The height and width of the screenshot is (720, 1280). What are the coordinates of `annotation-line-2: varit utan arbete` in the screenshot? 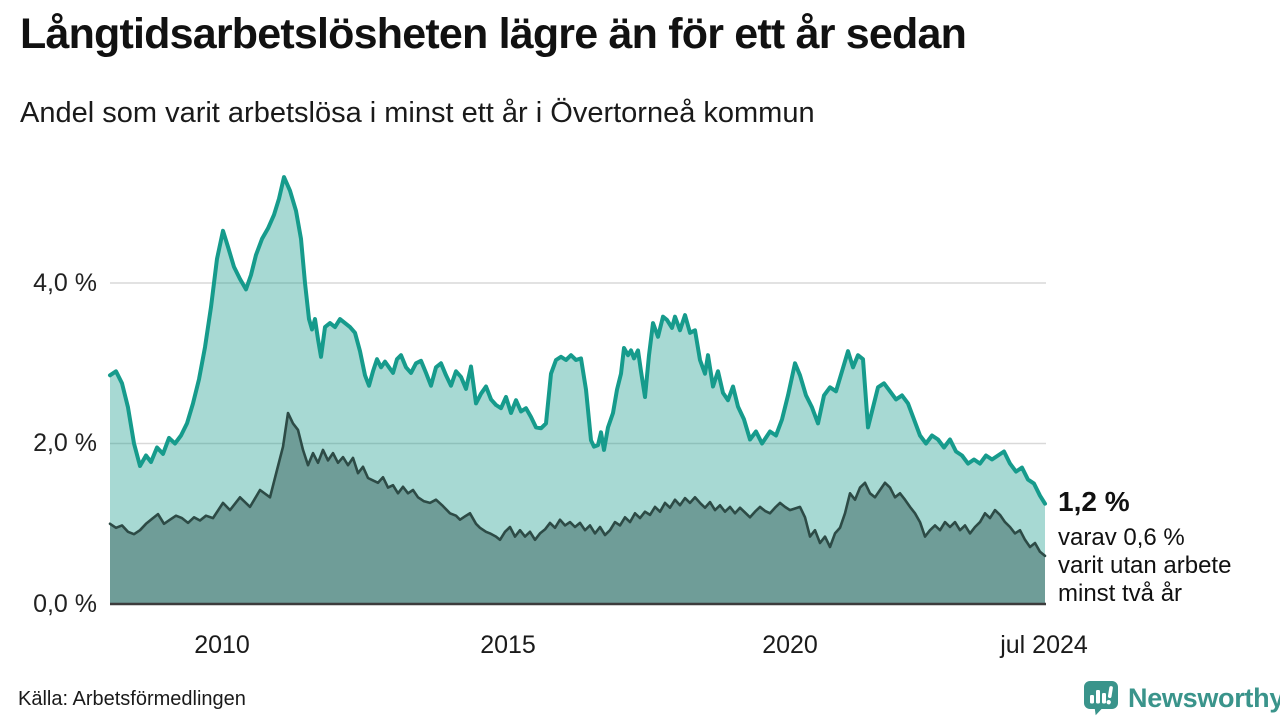 It's located at (1145, 565).